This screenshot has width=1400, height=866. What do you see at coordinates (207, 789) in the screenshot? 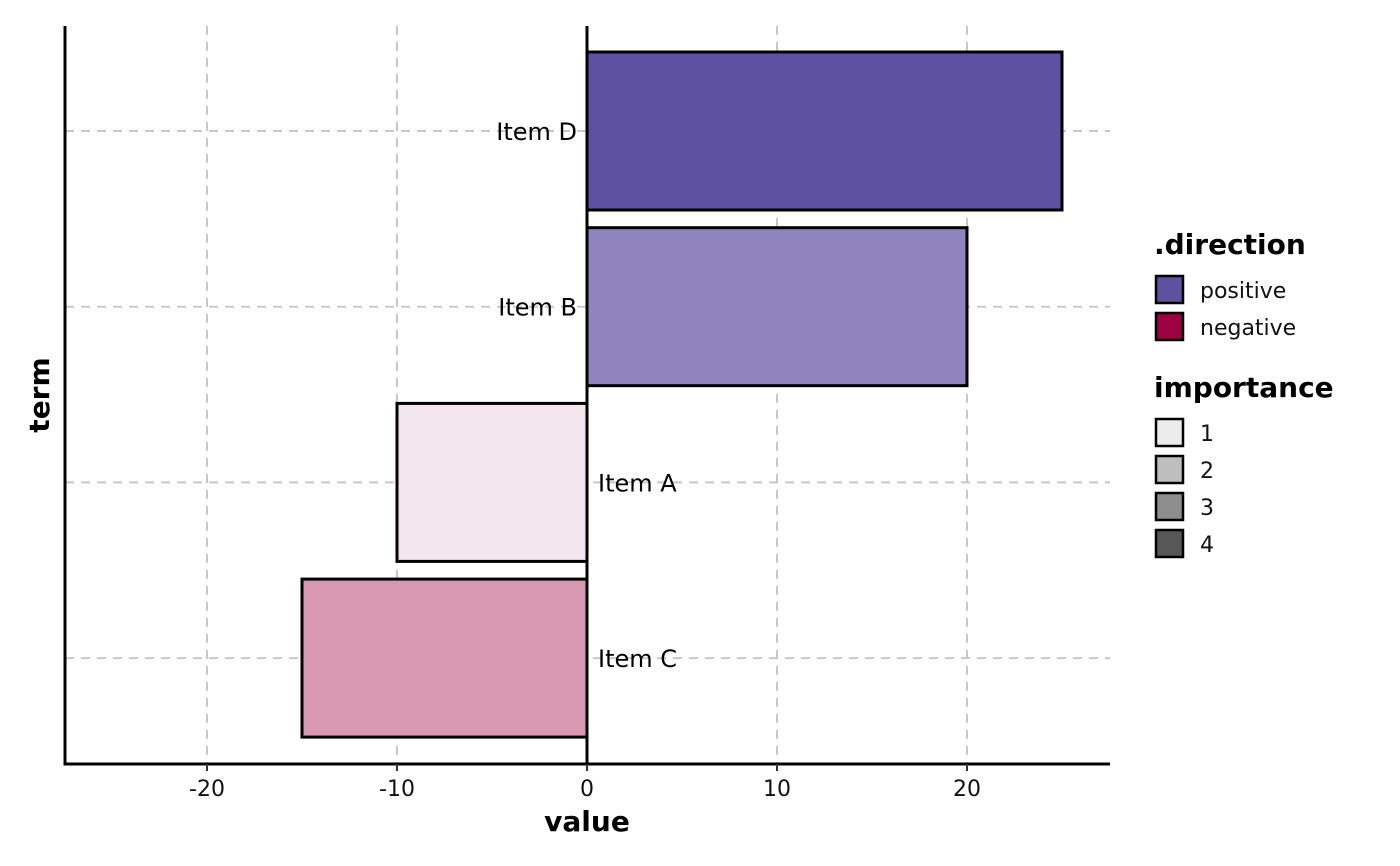
I see `x-tick-label: -20` at bounding box center [207, 789].